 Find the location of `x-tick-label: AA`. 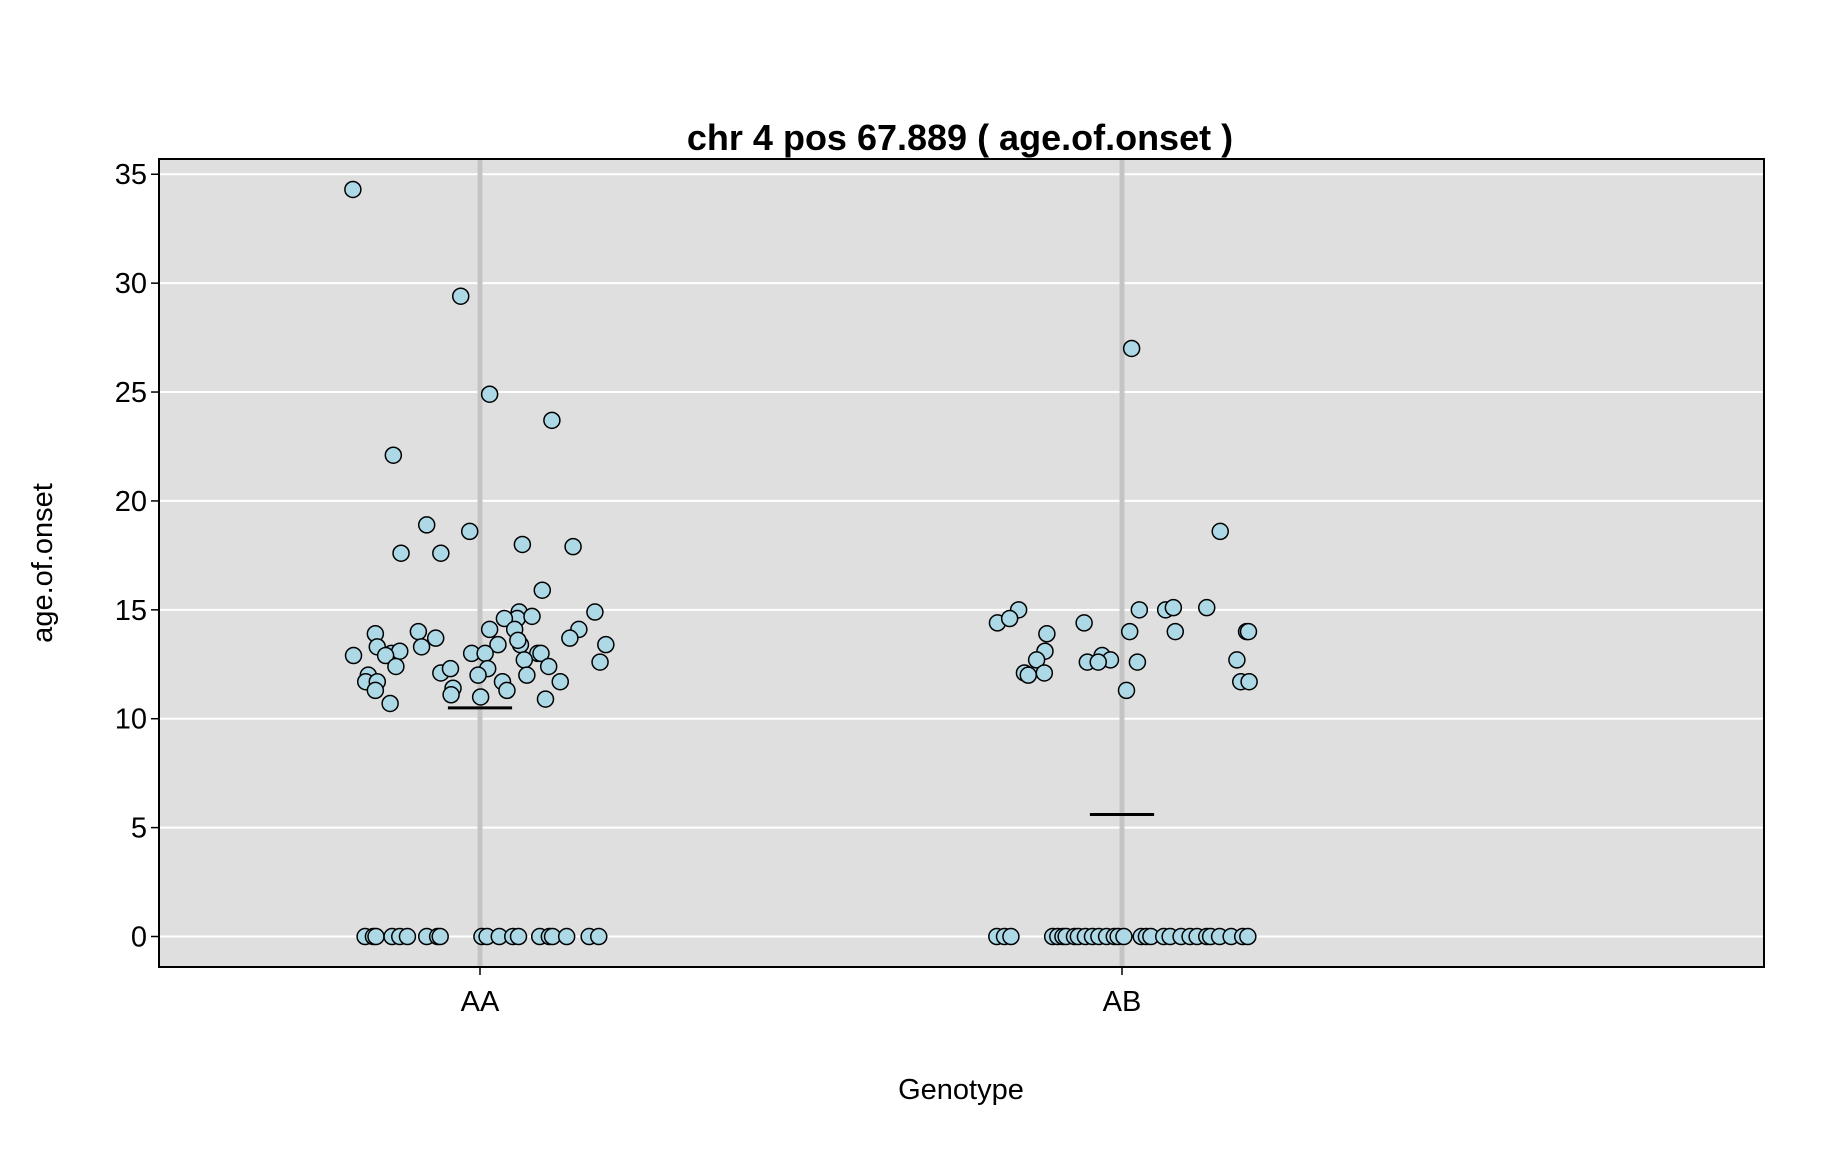

x-tick-label: AA is located at coordinates (480, 1002).